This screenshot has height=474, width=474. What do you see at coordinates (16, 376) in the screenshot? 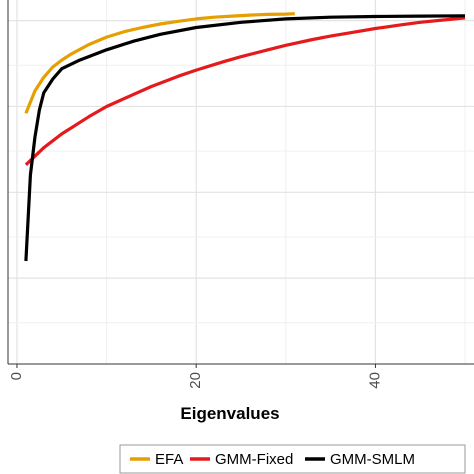
I see `x-tick-label: 0` at bounding box center [16, 376].